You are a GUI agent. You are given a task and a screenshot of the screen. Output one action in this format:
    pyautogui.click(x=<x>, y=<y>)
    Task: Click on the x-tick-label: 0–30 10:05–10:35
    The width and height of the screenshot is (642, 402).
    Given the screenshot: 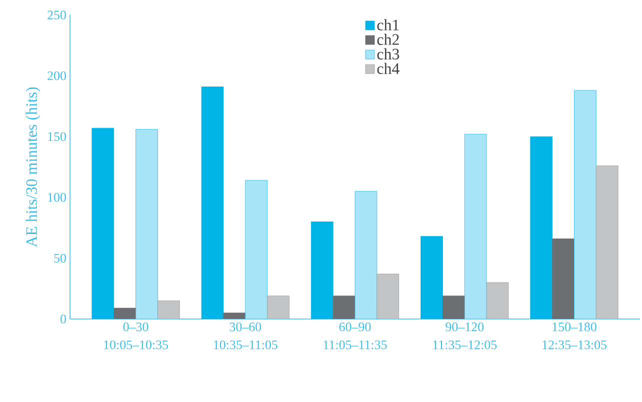 What is the action you would take?
    pyautogui.click(x=136, y=336)
    